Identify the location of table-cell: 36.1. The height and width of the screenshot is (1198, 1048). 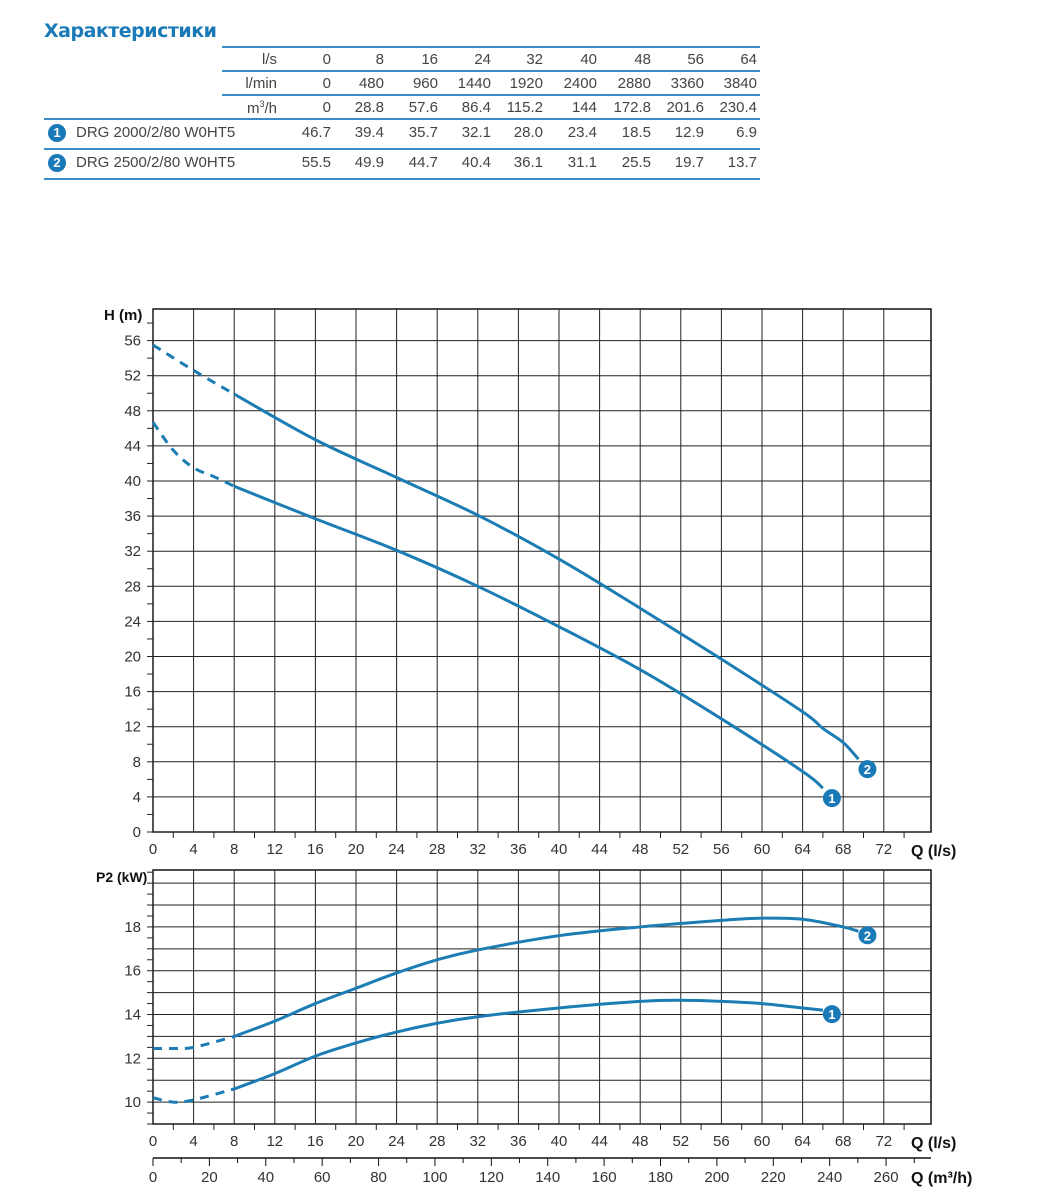
(528, 162).